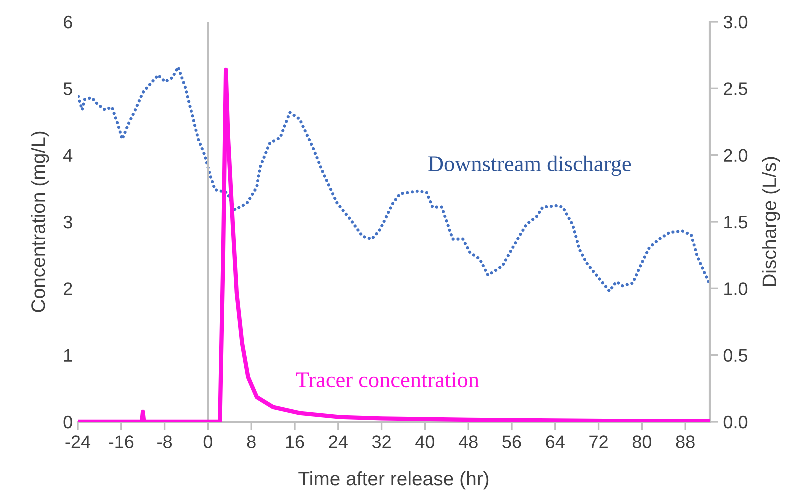  What do you see at coordinates (393, 480) in the screenshot?
I see `x-axis-title: Time after release (hr)` at bounding box center [393, 480].